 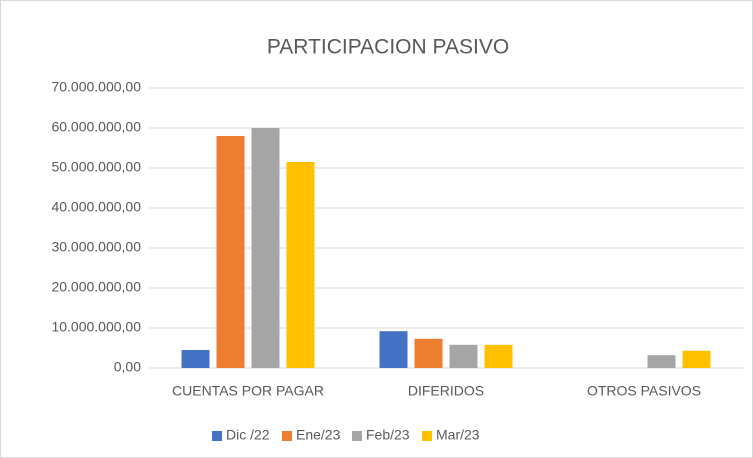 What do you see at coordinates (96, 207) in the screenshot?
I see `y-tick-label: 40.000.000,00` at bounding box center [96, 207].